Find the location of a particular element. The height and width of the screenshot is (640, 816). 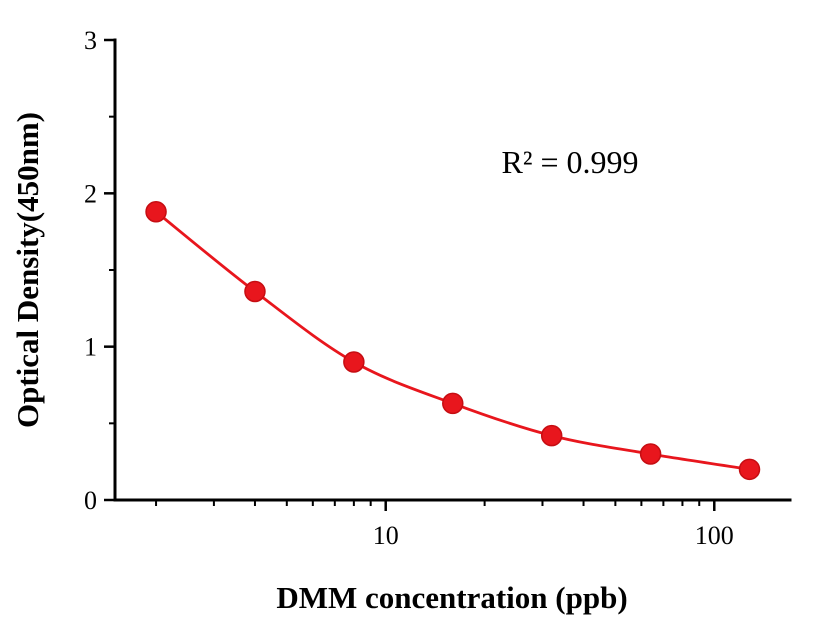

y-tick-label: 0 is located at coordinates (90, 500).